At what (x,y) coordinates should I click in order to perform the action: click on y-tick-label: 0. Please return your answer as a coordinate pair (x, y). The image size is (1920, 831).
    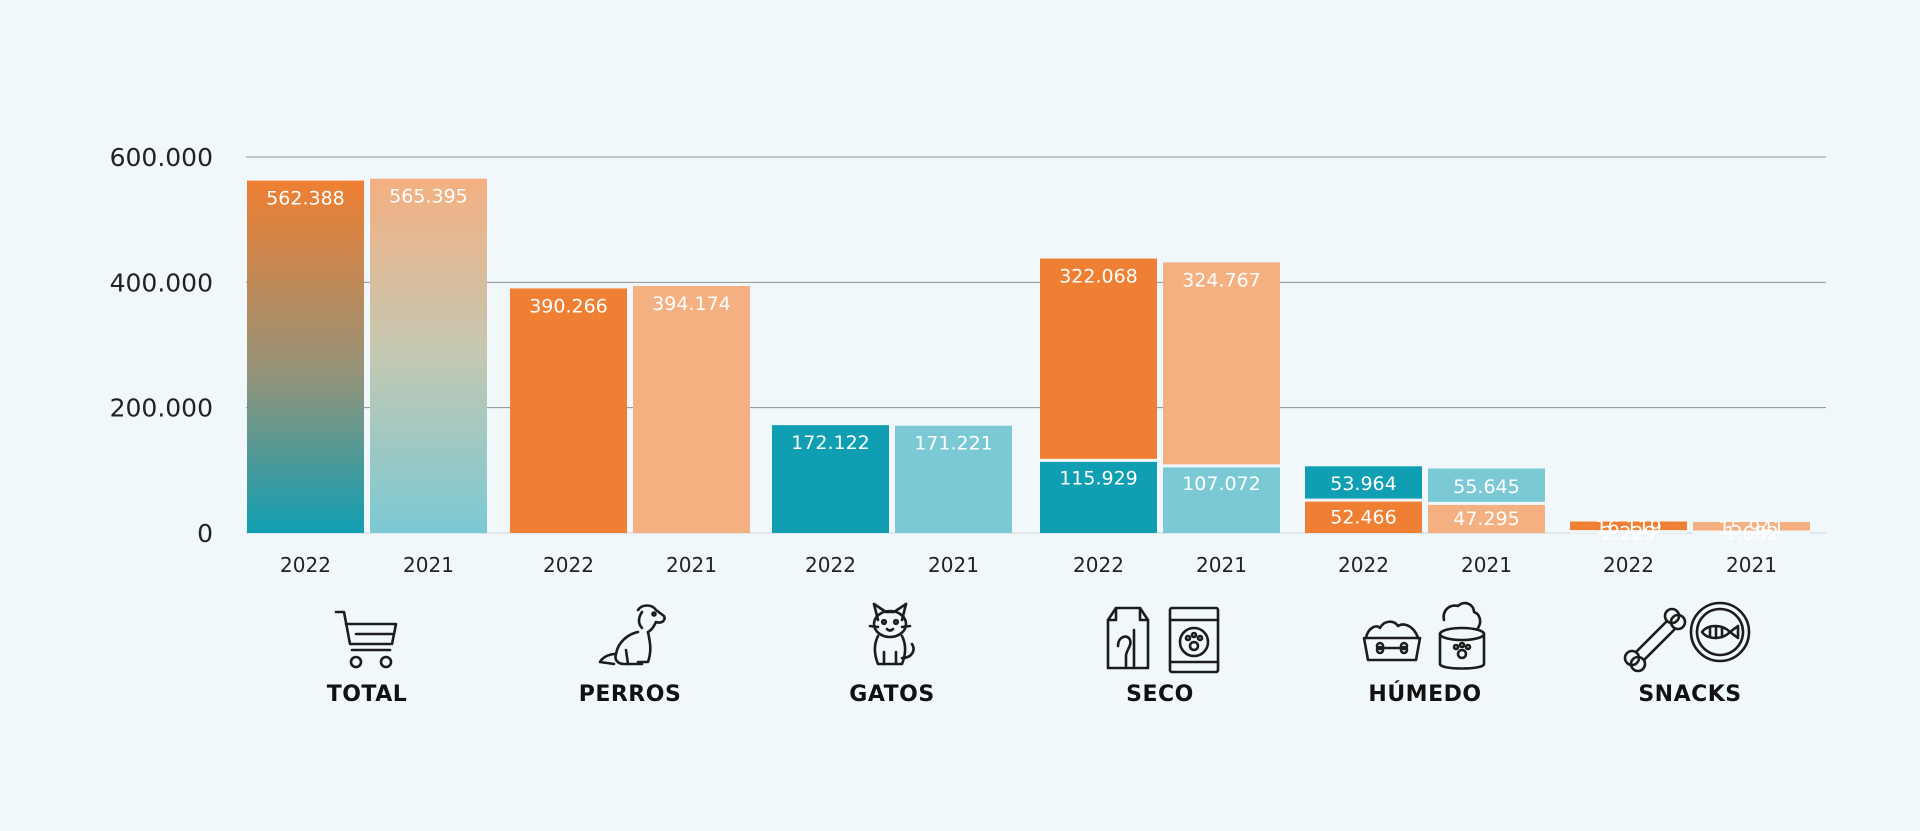
    Looking at the image, I should click on (205, 533).